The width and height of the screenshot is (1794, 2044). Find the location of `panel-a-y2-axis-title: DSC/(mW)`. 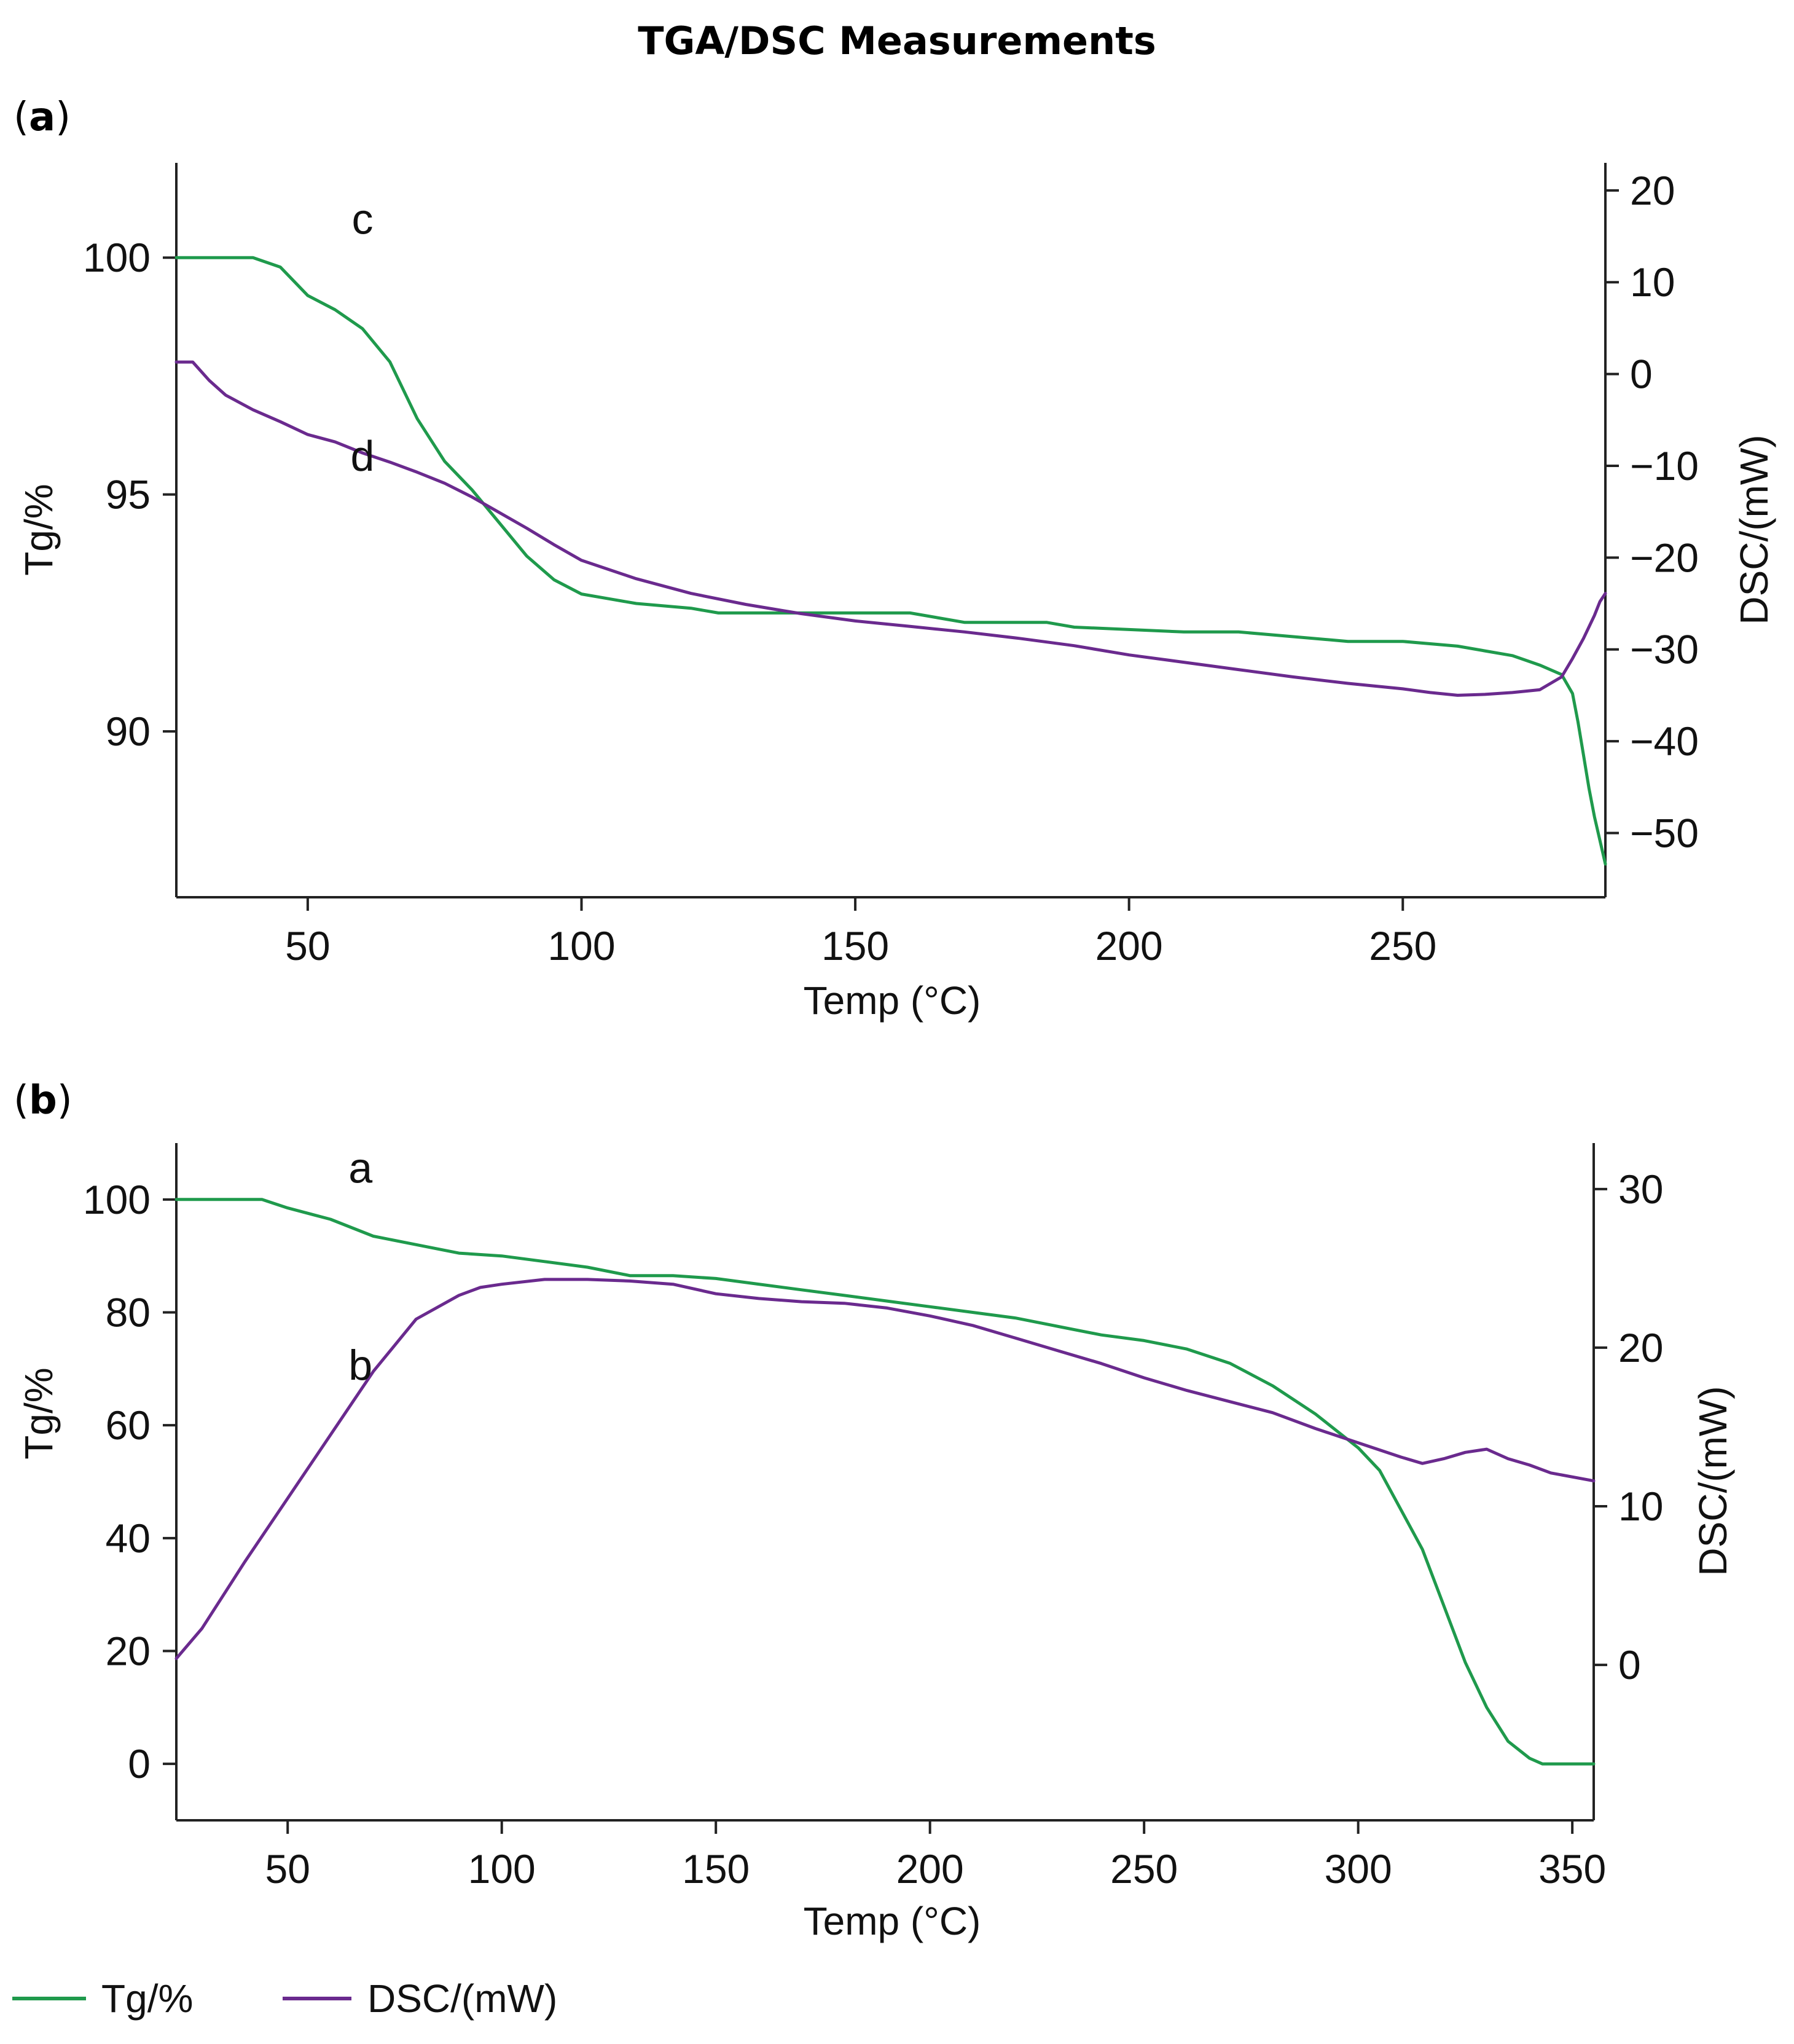

panel-a-y2-axis-title: DSC/(mW) is located at coordinates (1754, 529).